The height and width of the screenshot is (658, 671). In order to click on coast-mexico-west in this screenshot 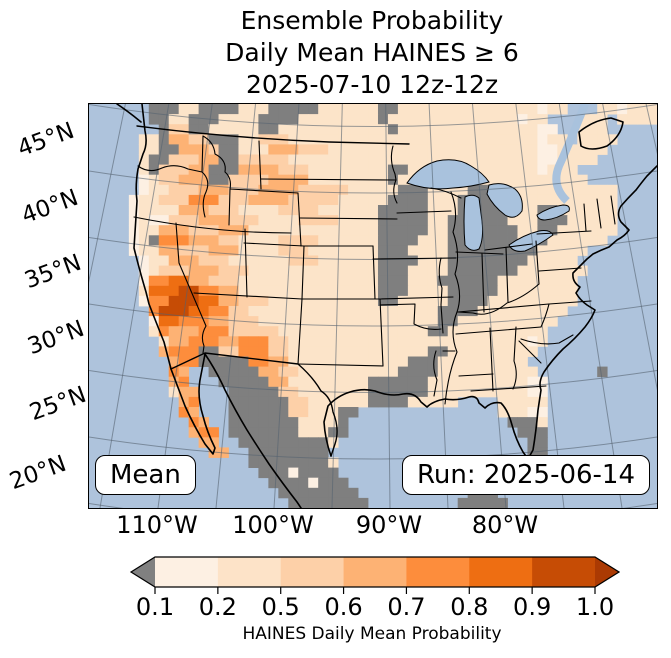, I will do `click(253, 430)`.